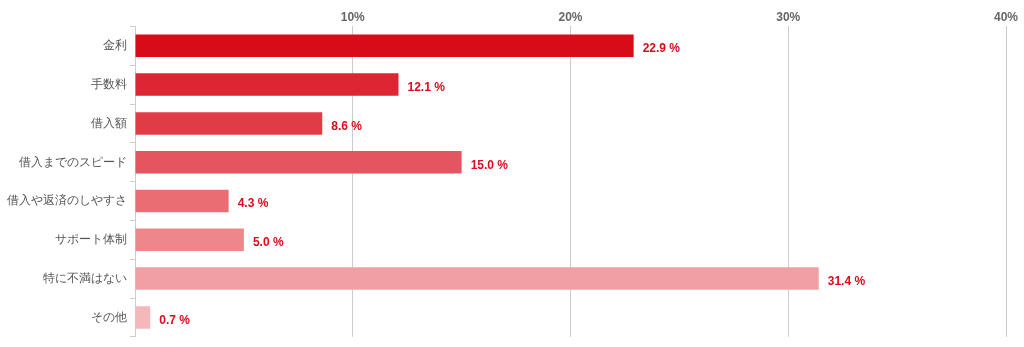  I want to click on y-tick-label: 借入額, so click(109, 122).